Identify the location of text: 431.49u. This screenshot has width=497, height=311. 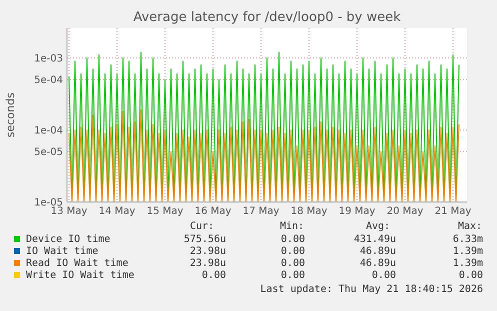
(375, 239).